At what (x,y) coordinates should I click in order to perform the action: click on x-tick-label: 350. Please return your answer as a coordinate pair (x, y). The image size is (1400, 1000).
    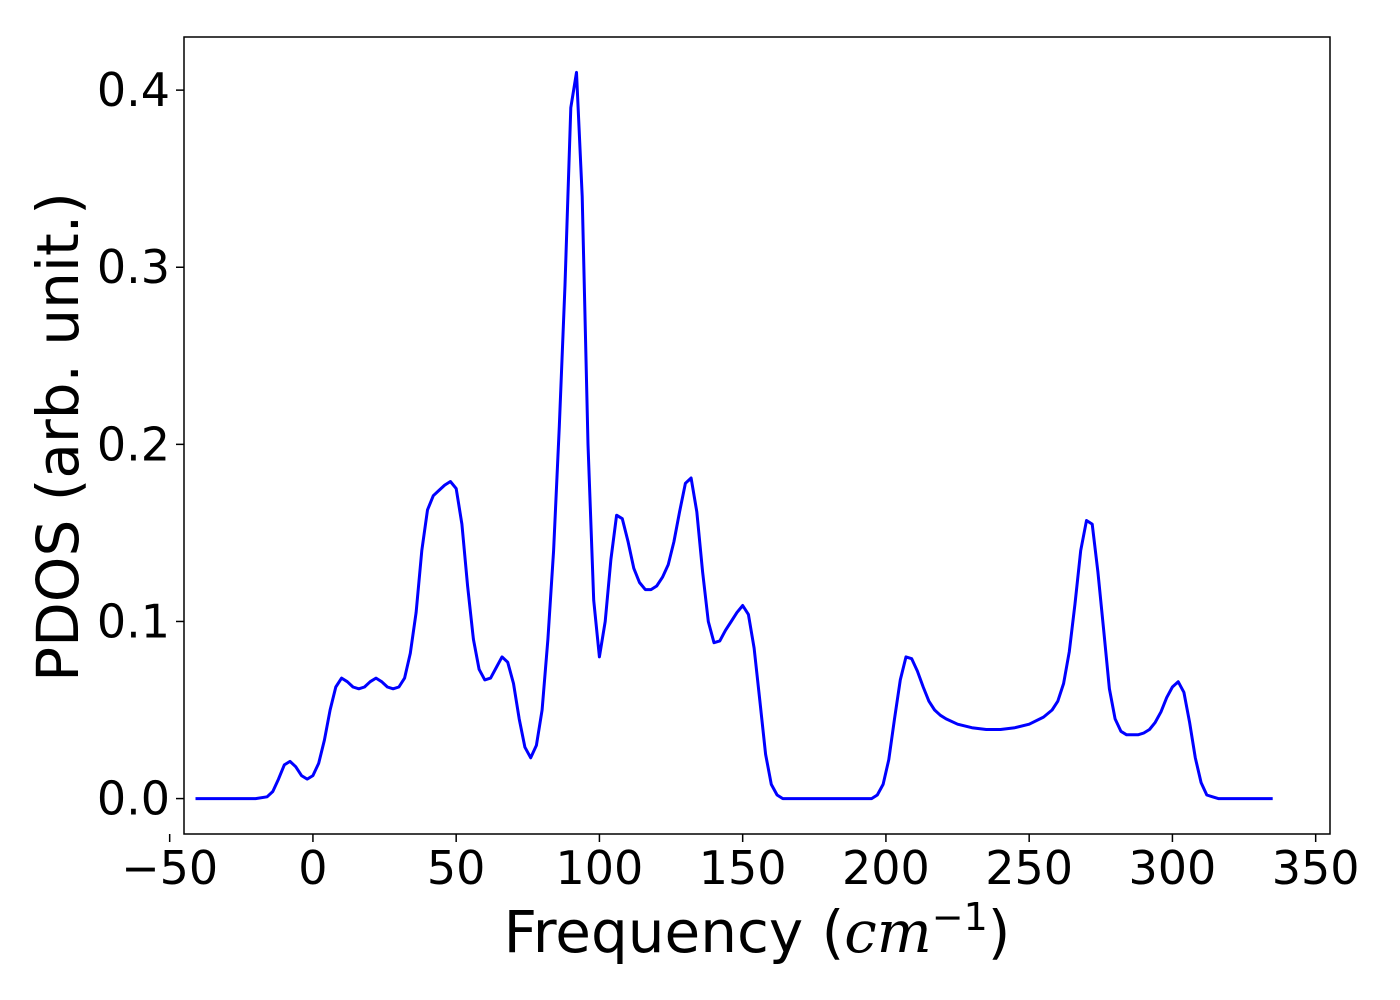
    Looking at the image, I should click on (1316, 868).